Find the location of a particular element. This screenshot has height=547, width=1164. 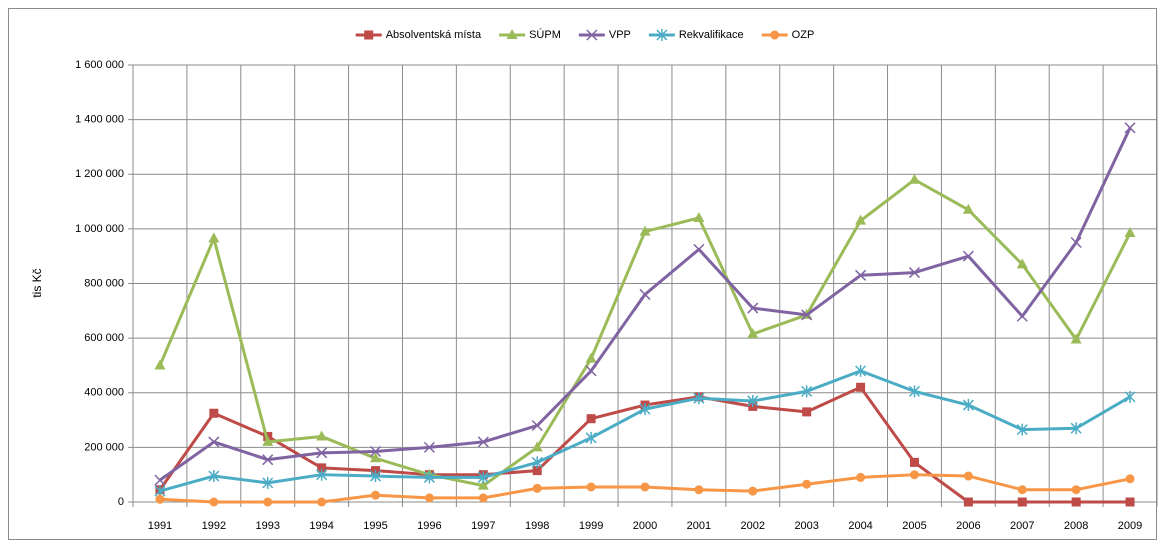

x-tick-label: 2006 is located at coordinates (968, 526).